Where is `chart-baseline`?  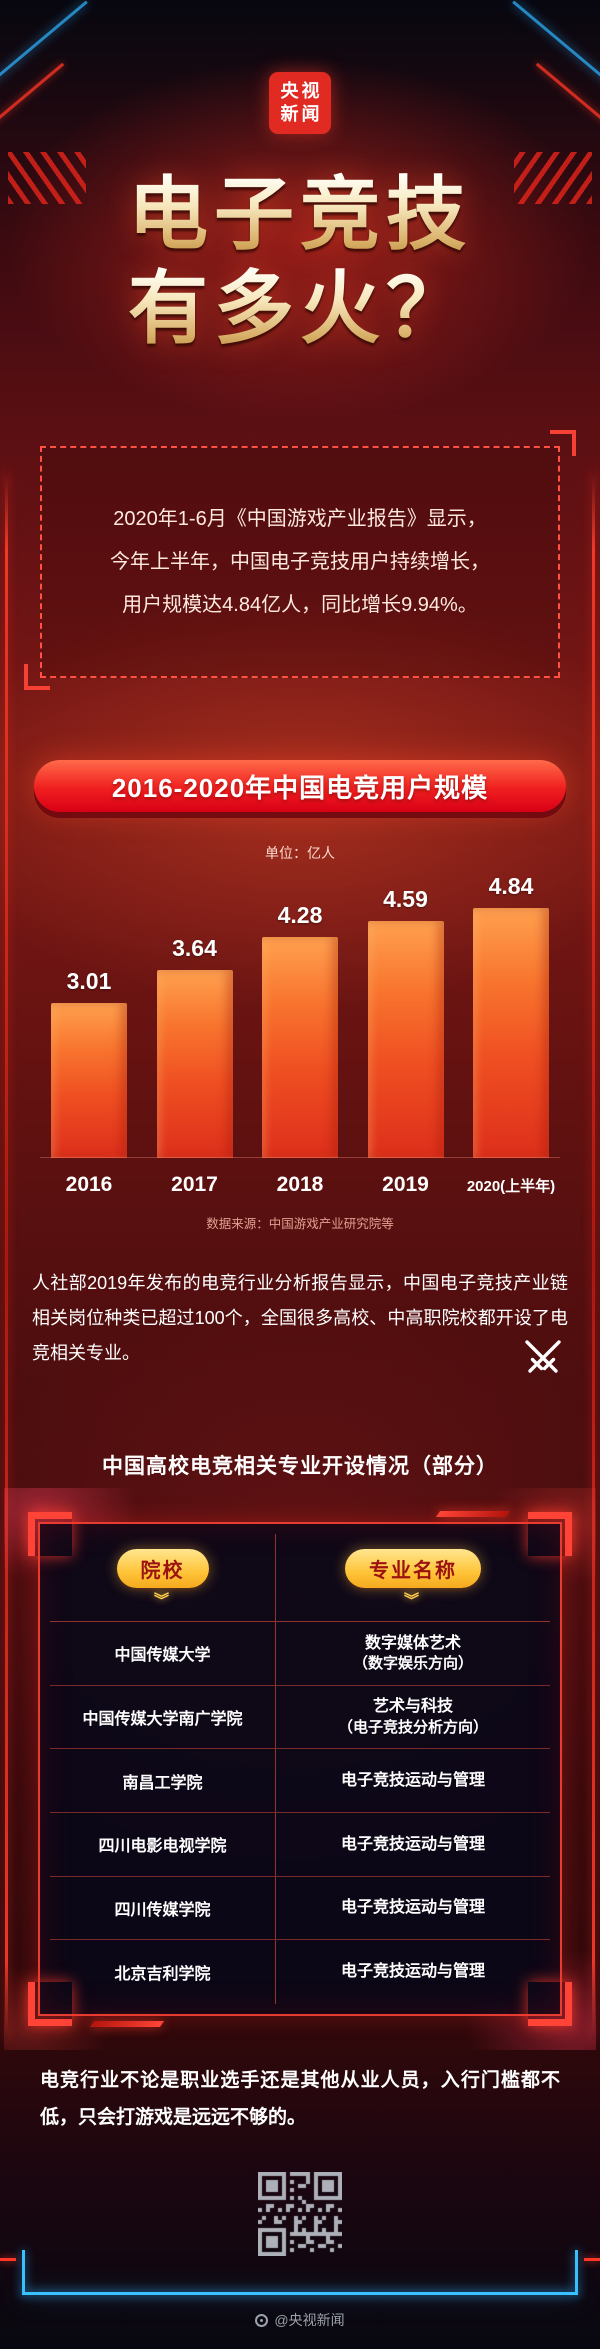 chart-baseline is located at coordinates (300, 1157).